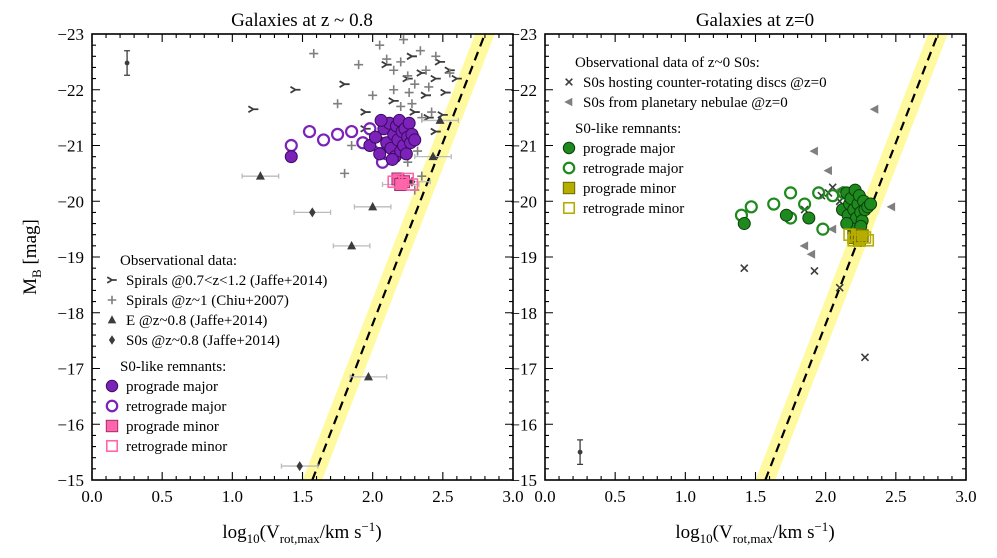 This screenshot has height=558, width=997. Describe the element at coordinates (523, 424) in the screenshot. I see `panel-right-y-tick-label: −16` at that location.